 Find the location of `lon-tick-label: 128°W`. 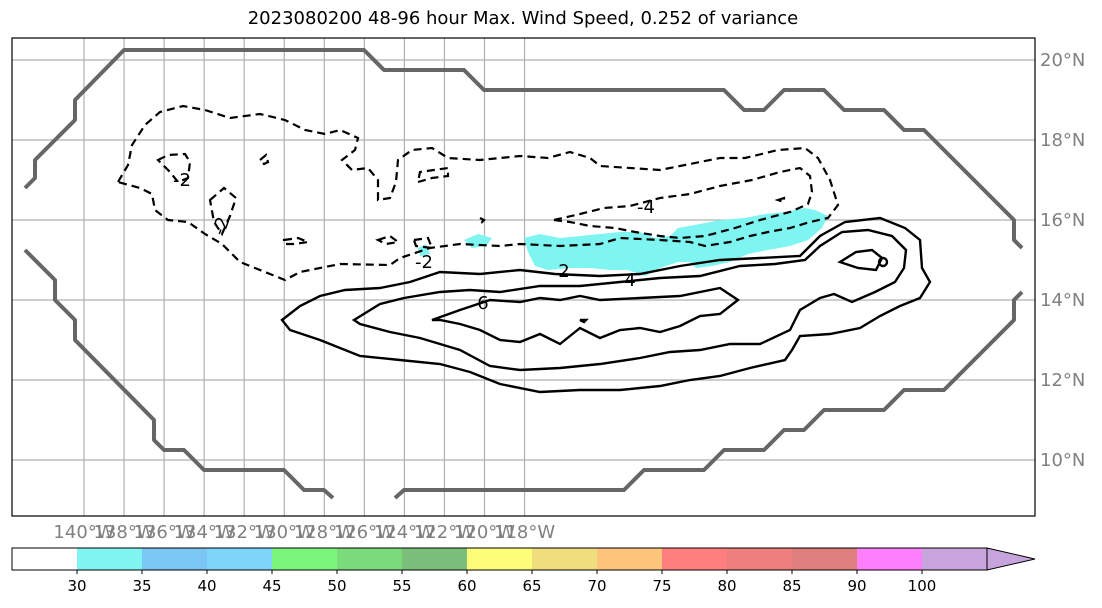

lon-tick-label: 128°W is located at coordinates (324, 532).